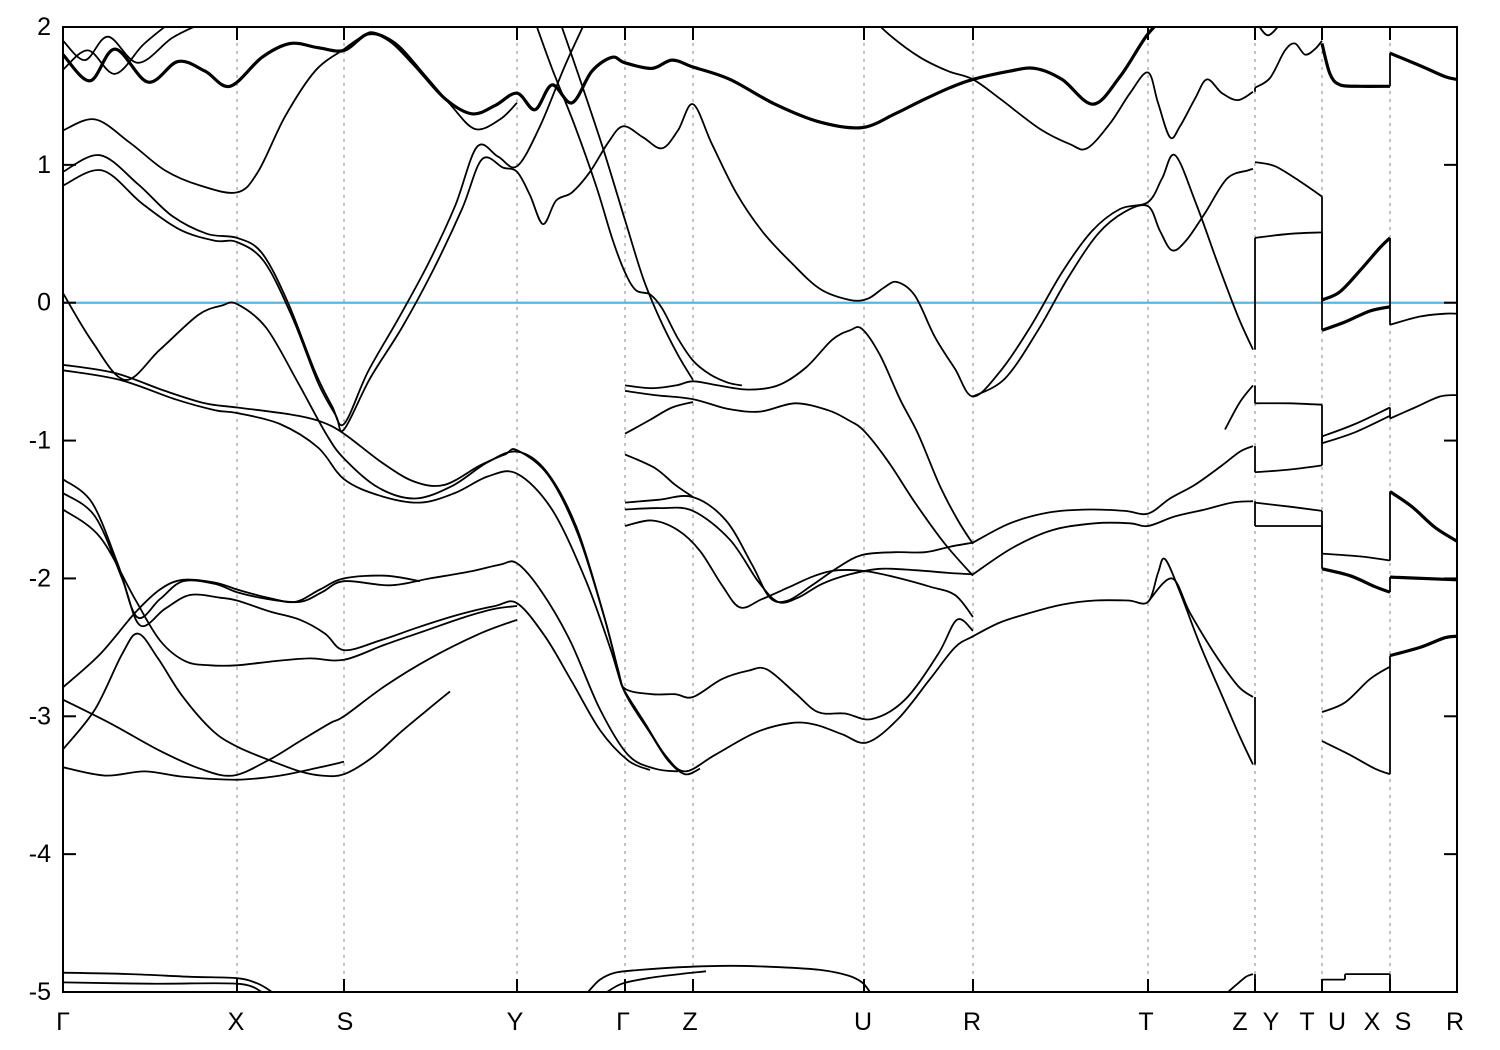 The image size is (1500, 1050). What do you see at coordinates (40, 716) in the screenshot?
I see `y-tick-label: -3` at bounding box center [40, 716].